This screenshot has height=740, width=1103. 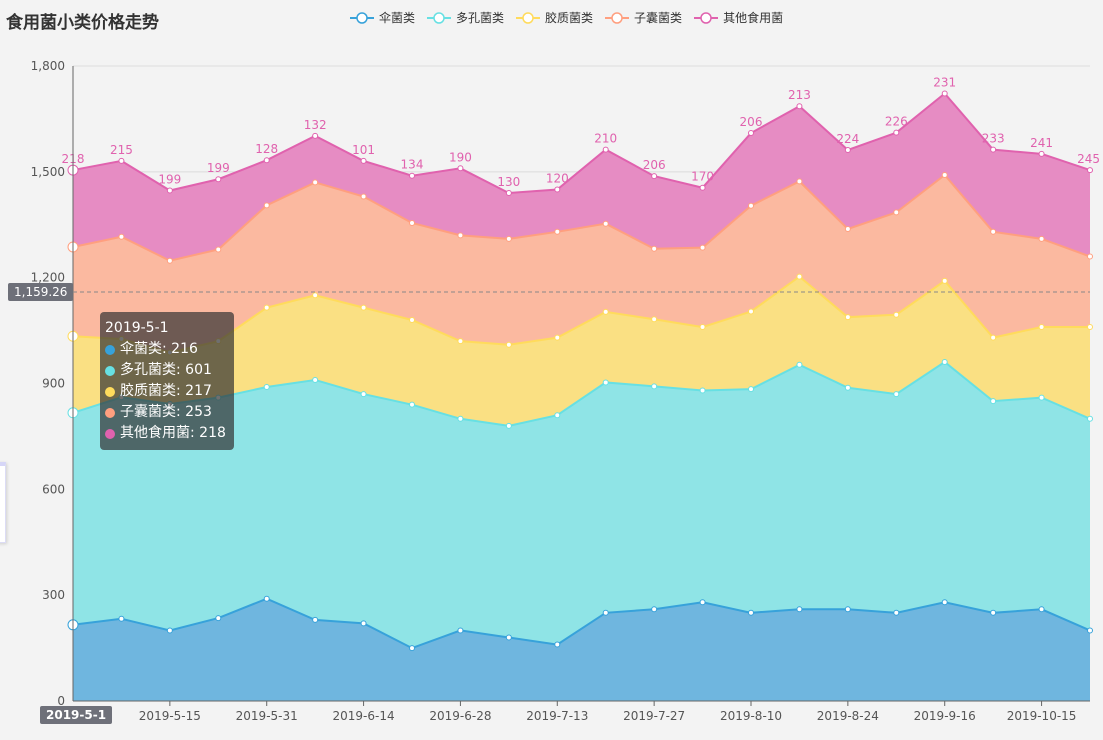 I want to click on data-label: 215, so click(x=121, y=150).